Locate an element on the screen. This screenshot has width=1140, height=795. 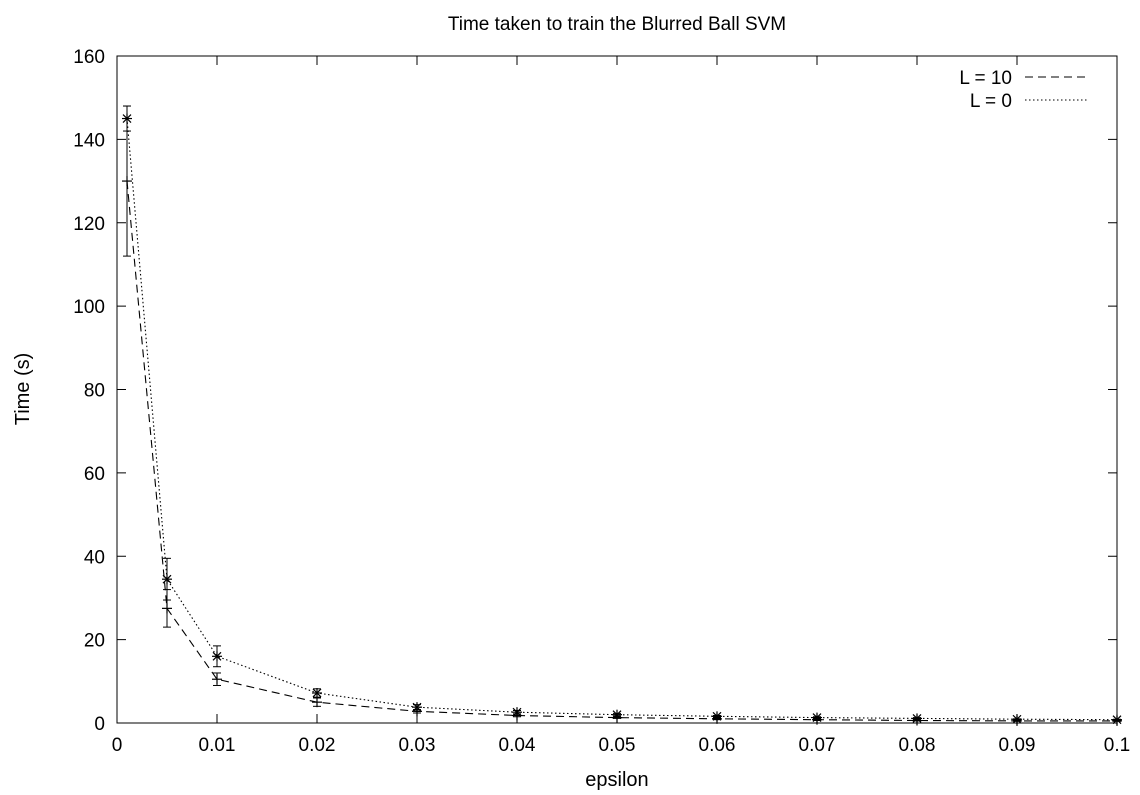
x-tick-label: 0.09 is located at coordinates (1017, 745).